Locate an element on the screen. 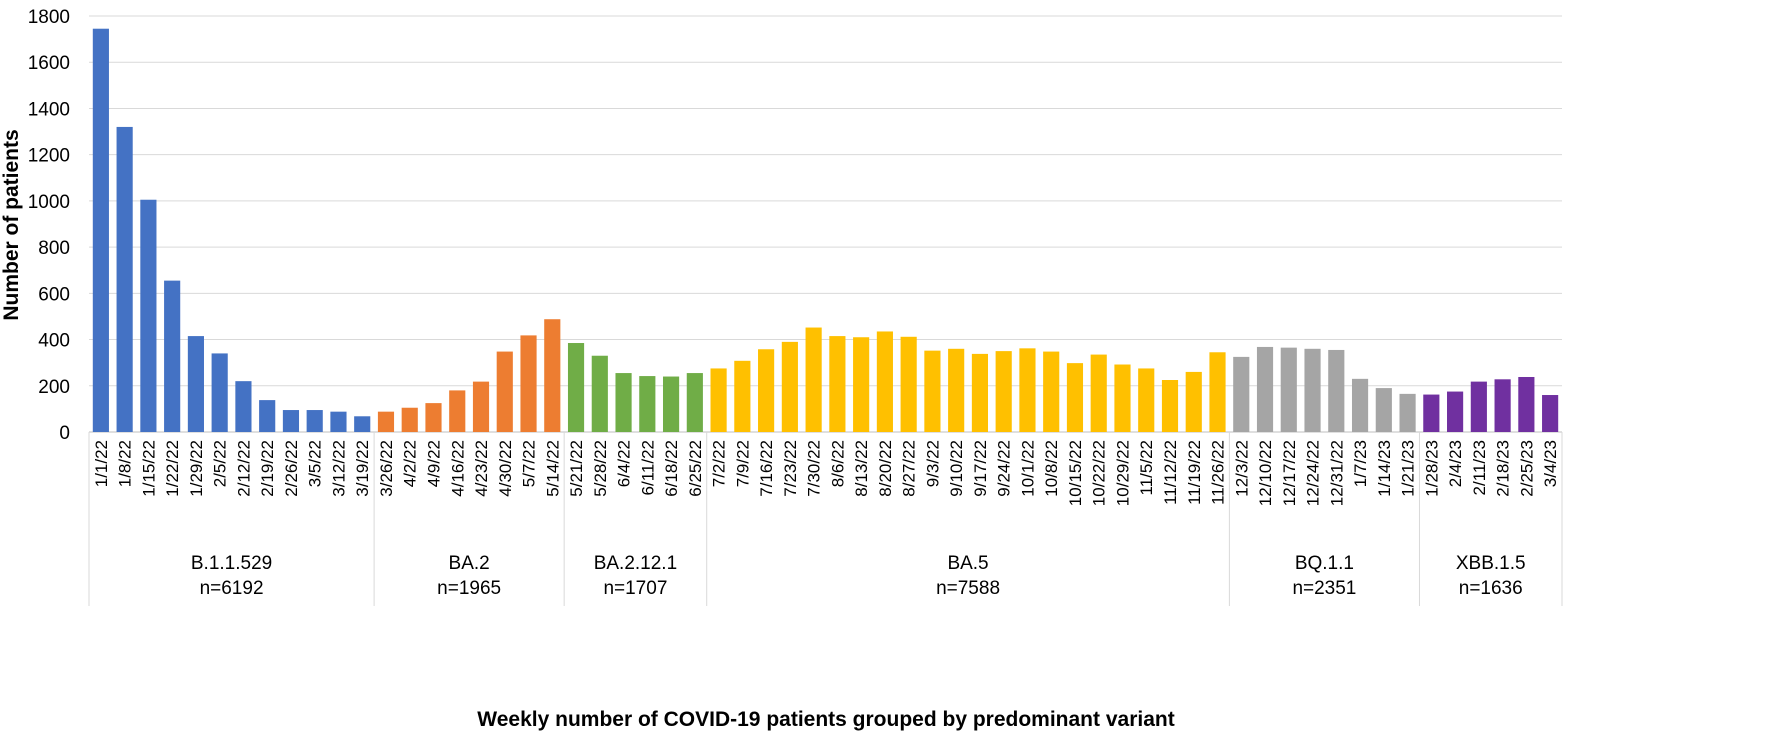 Image resolution: width=1772 pixels, height=741 pixels. x-tick-label: 4/9/22 is located at coordinates (433, 463).